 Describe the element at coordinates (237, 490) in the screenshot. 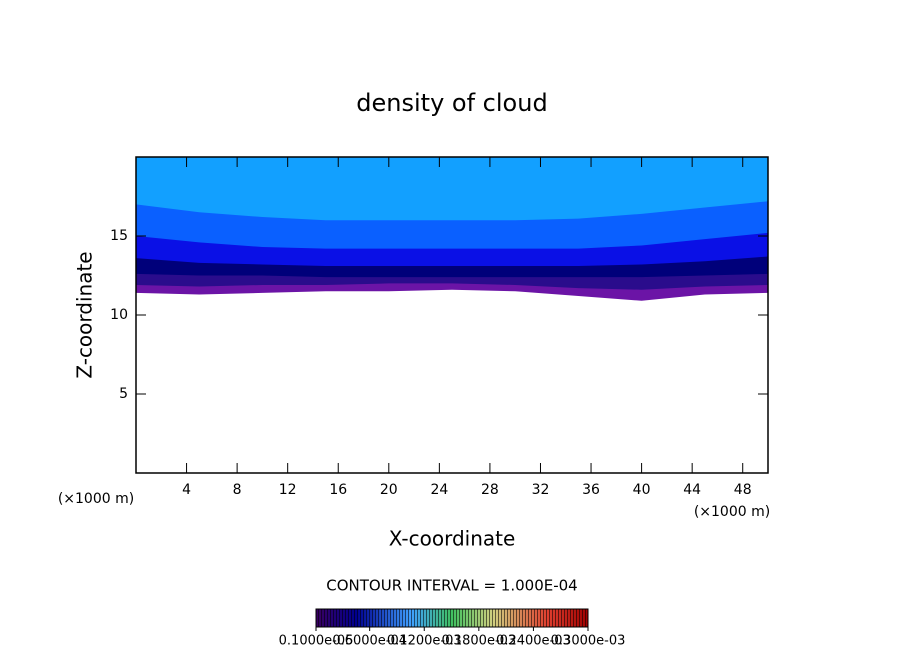

I see `x-tick-label: 8` at that location.